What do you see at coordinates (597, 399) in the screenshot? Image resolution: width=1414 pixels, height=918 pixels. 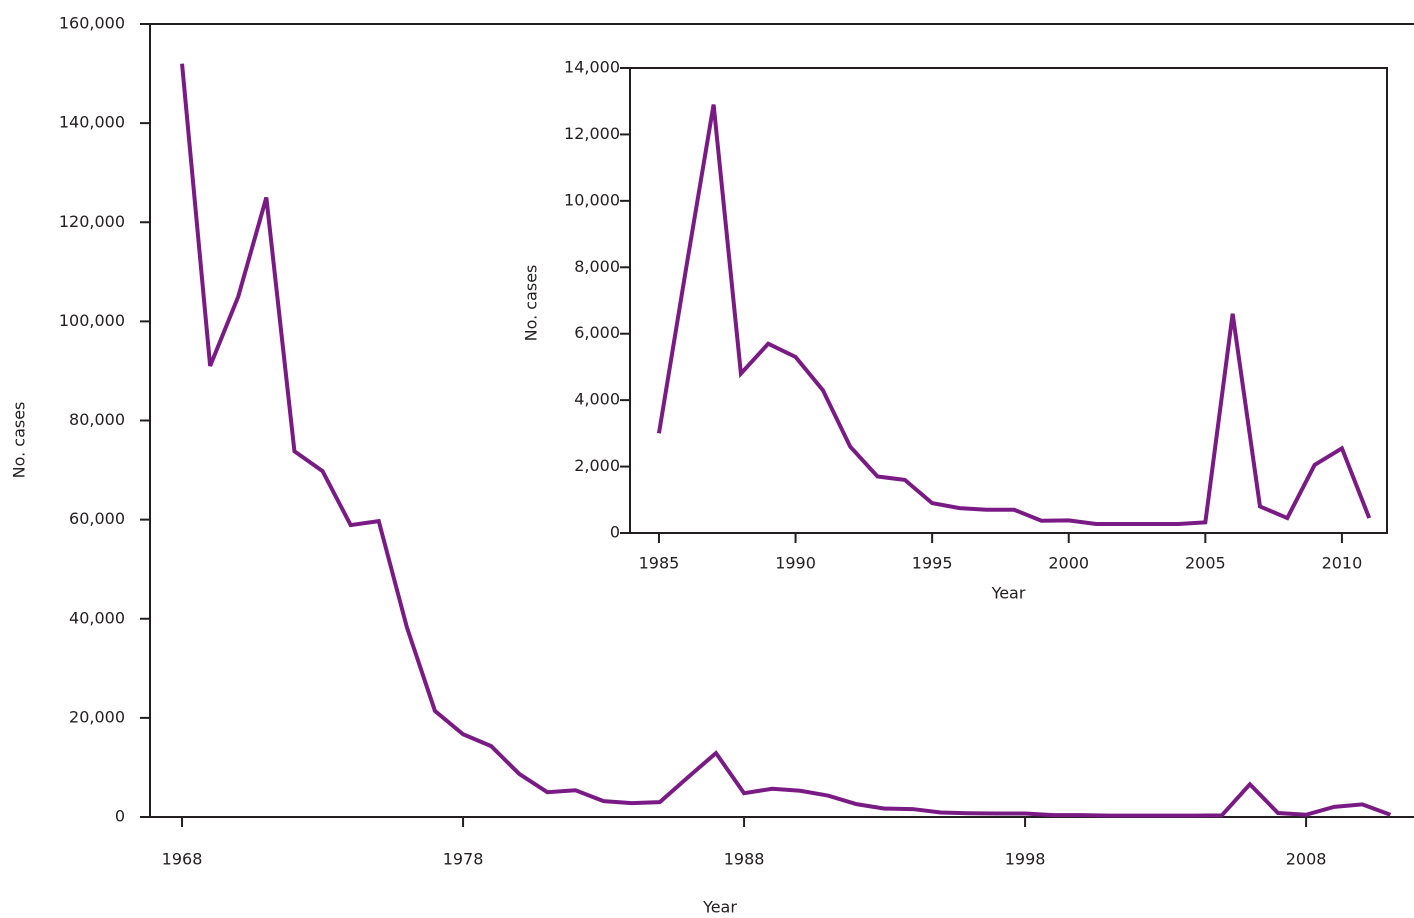 I see `y-tick-label: 4,000` at bounding box center [597, 399].